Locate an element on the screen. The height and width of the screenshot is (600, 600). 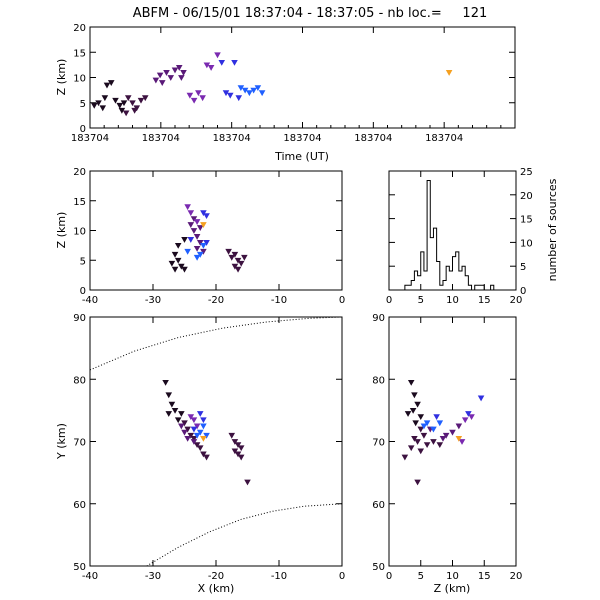
xy-xtick-label: -30 is located at coordinates (153, 576).